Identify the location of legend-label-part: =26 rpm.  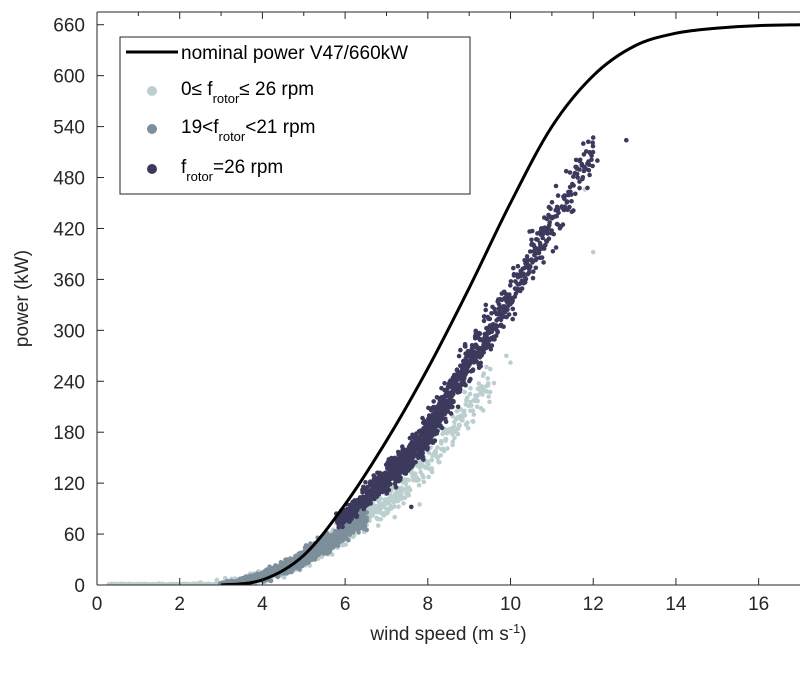
(248, 167).